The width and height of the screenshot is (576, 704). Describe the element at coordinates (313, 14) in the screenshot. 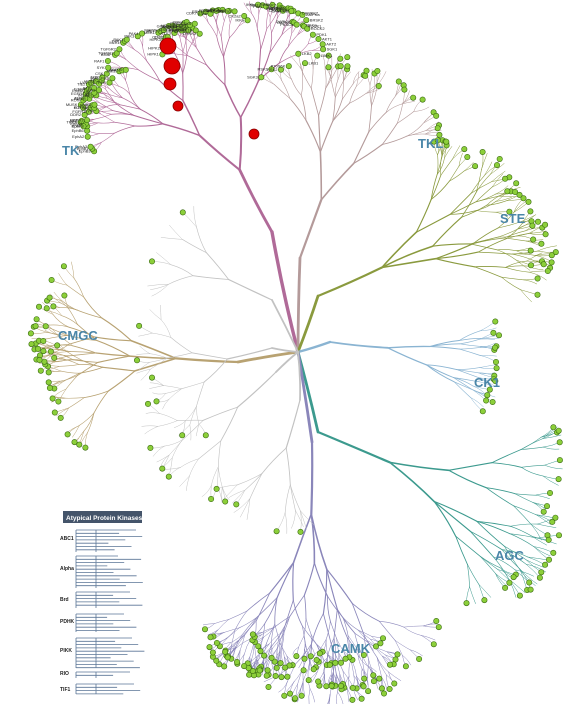

I see `kinase-label: AMPKa` at that location.